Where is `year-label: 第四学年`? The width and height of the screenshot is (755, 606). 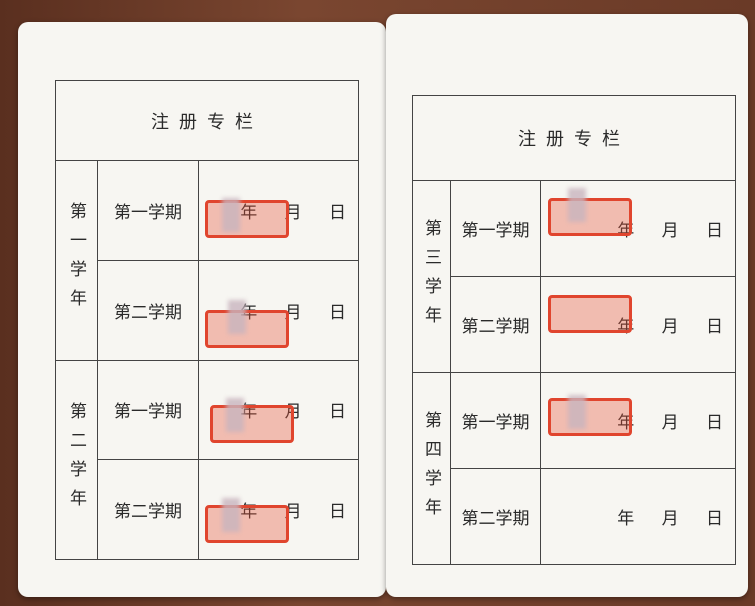
year-label: 第四学年 is located at coordinates (431, 468).